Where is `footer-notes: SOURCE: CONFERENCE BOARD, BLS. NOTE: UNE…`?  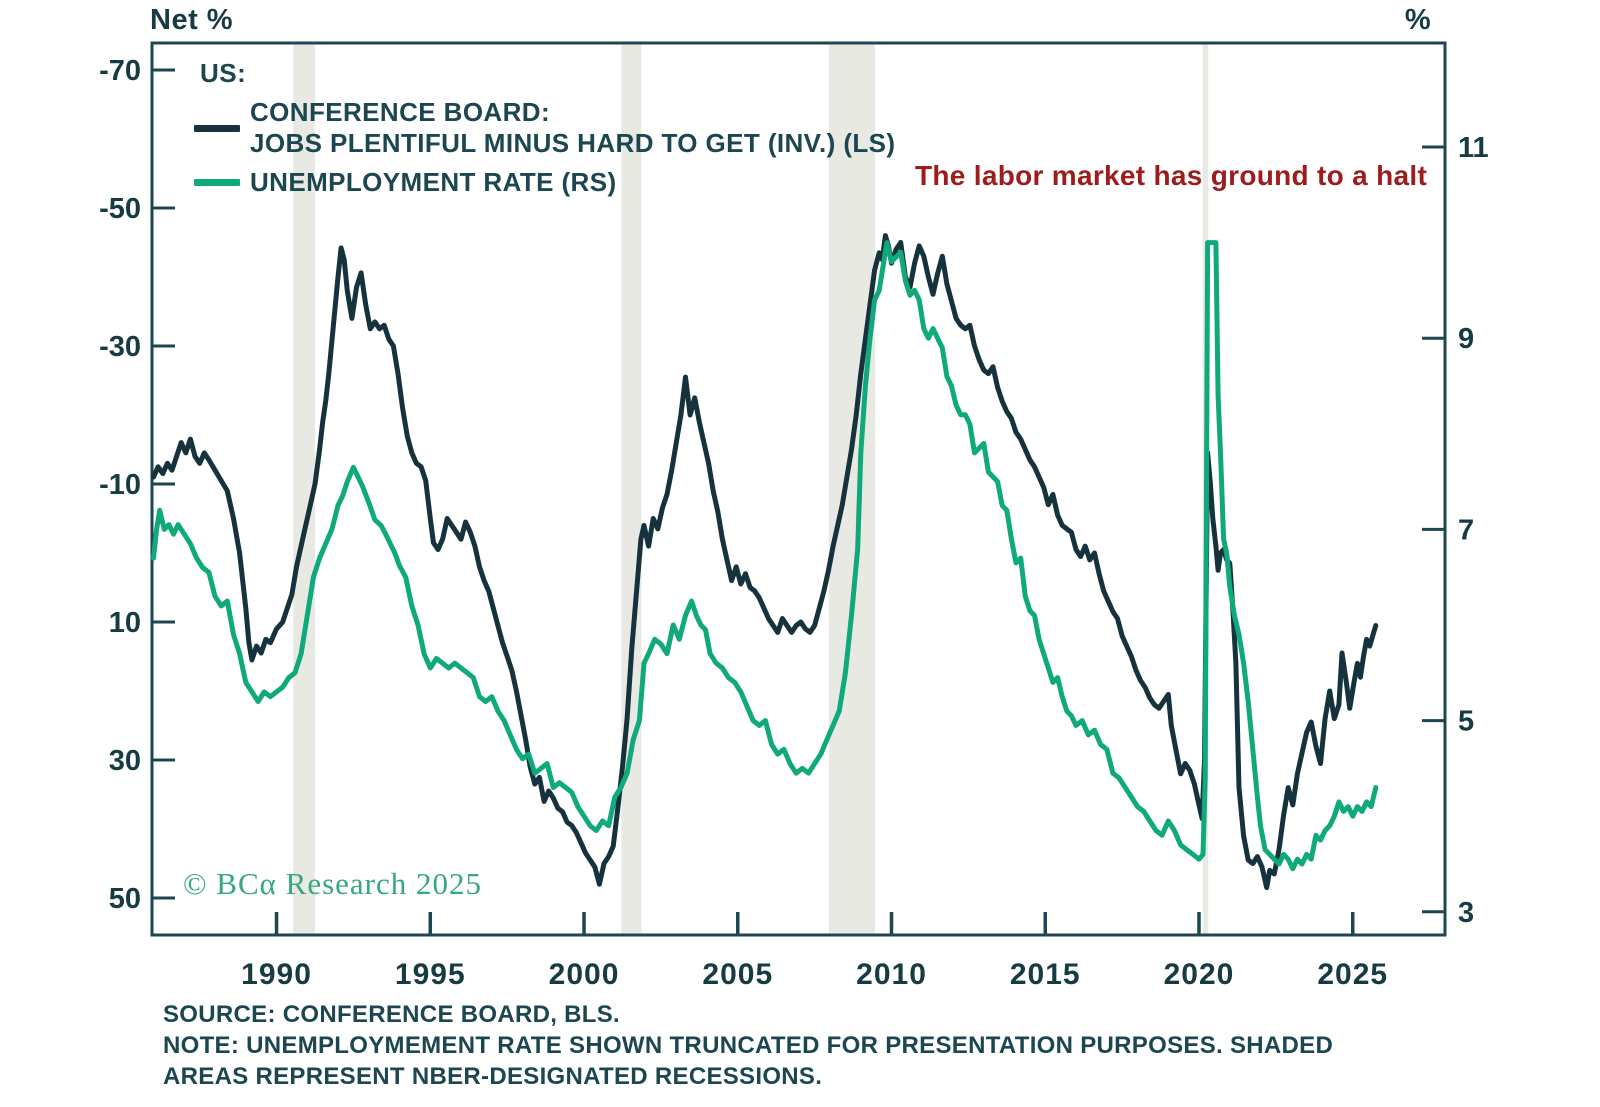 footer-notes: SOURCE: CONFERENCE BOARD, BLS. NOTE: UNE… is located at coordinates (748, 1045).